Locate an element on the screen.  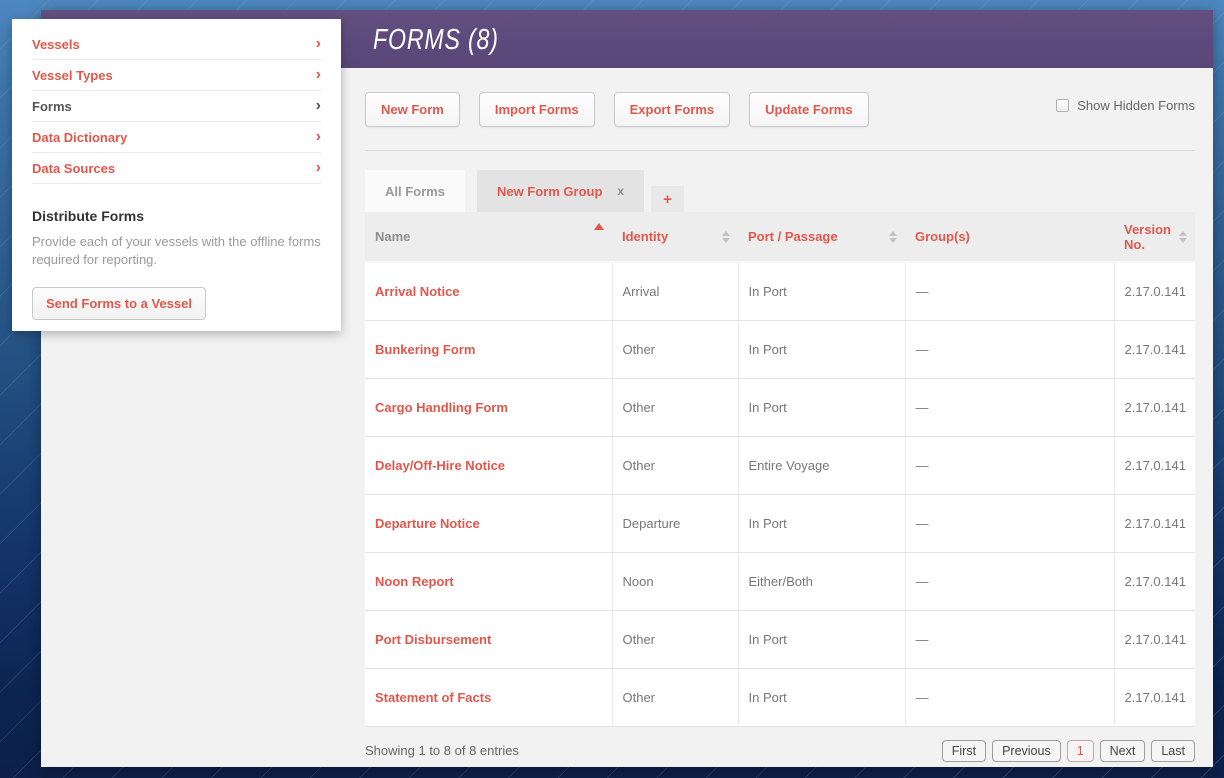
column-header-label: Name is located at coordinates (393, 236).